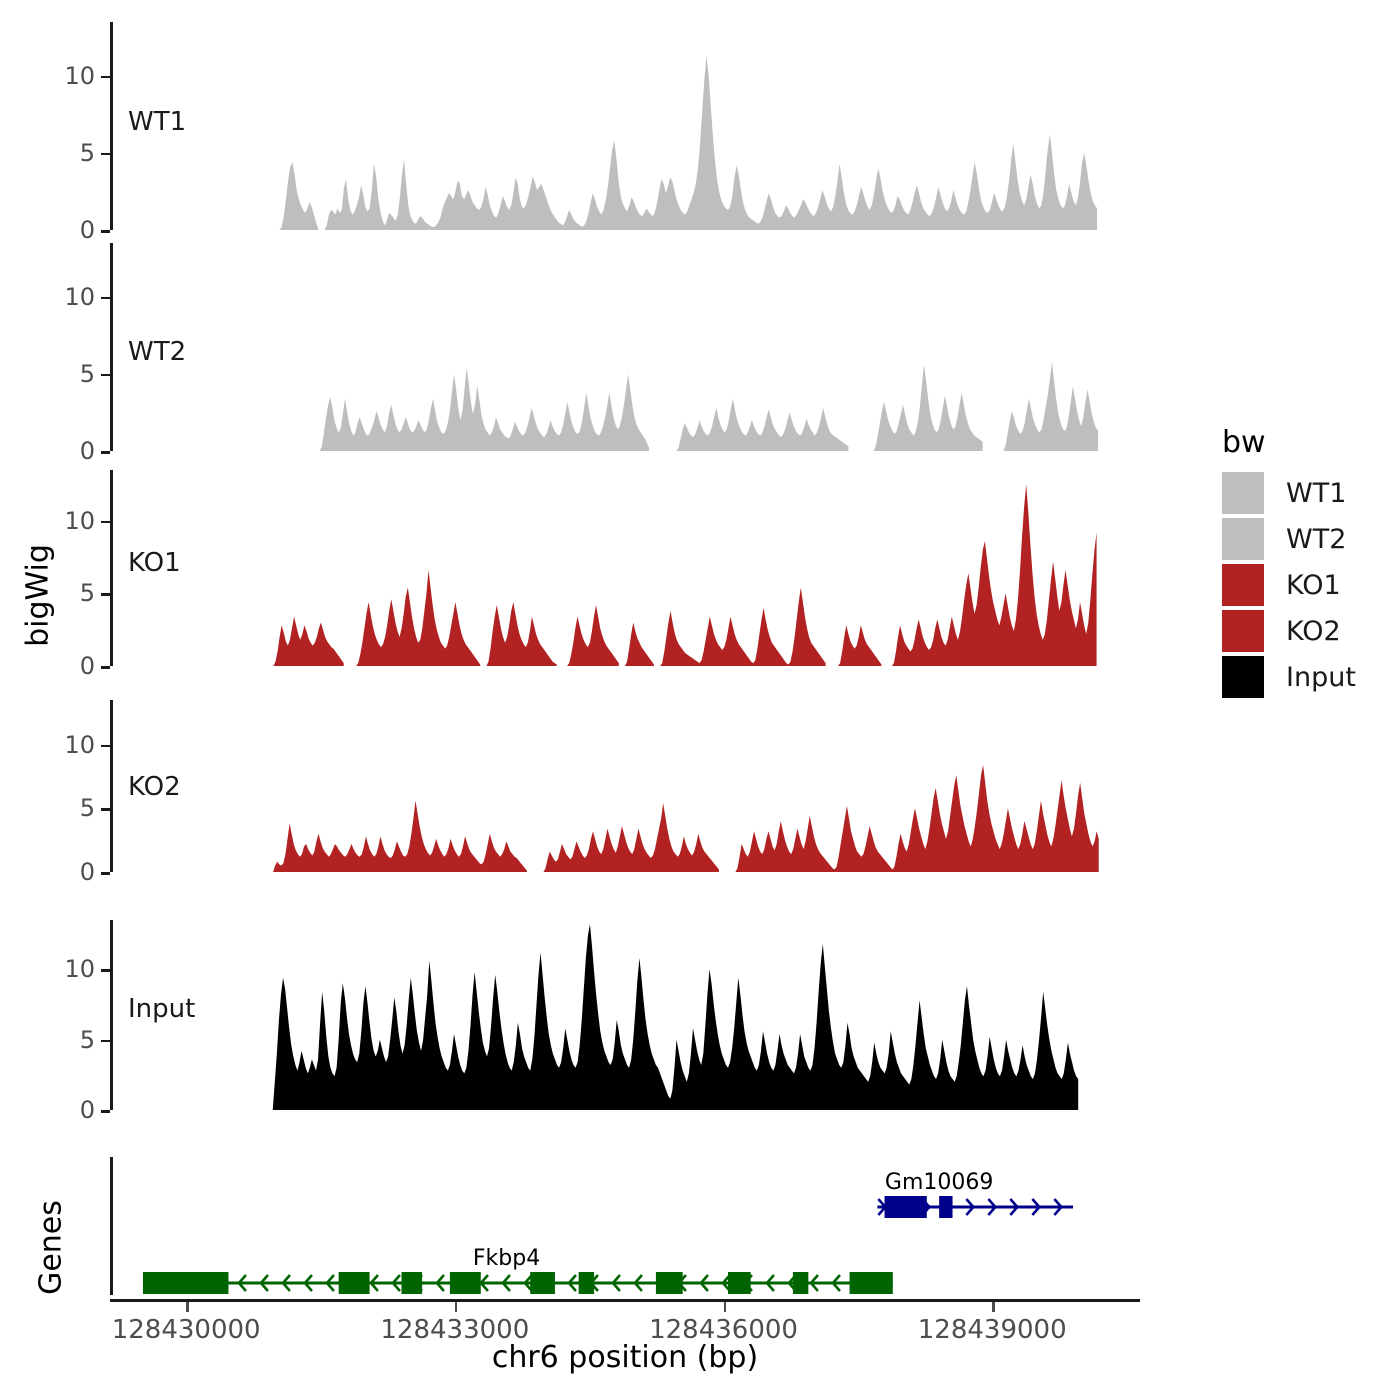 Image resolution: width=1400 pixels, height=1400 pixels. I want to click on genes-axis-title: Genes, so click(51, 1247).